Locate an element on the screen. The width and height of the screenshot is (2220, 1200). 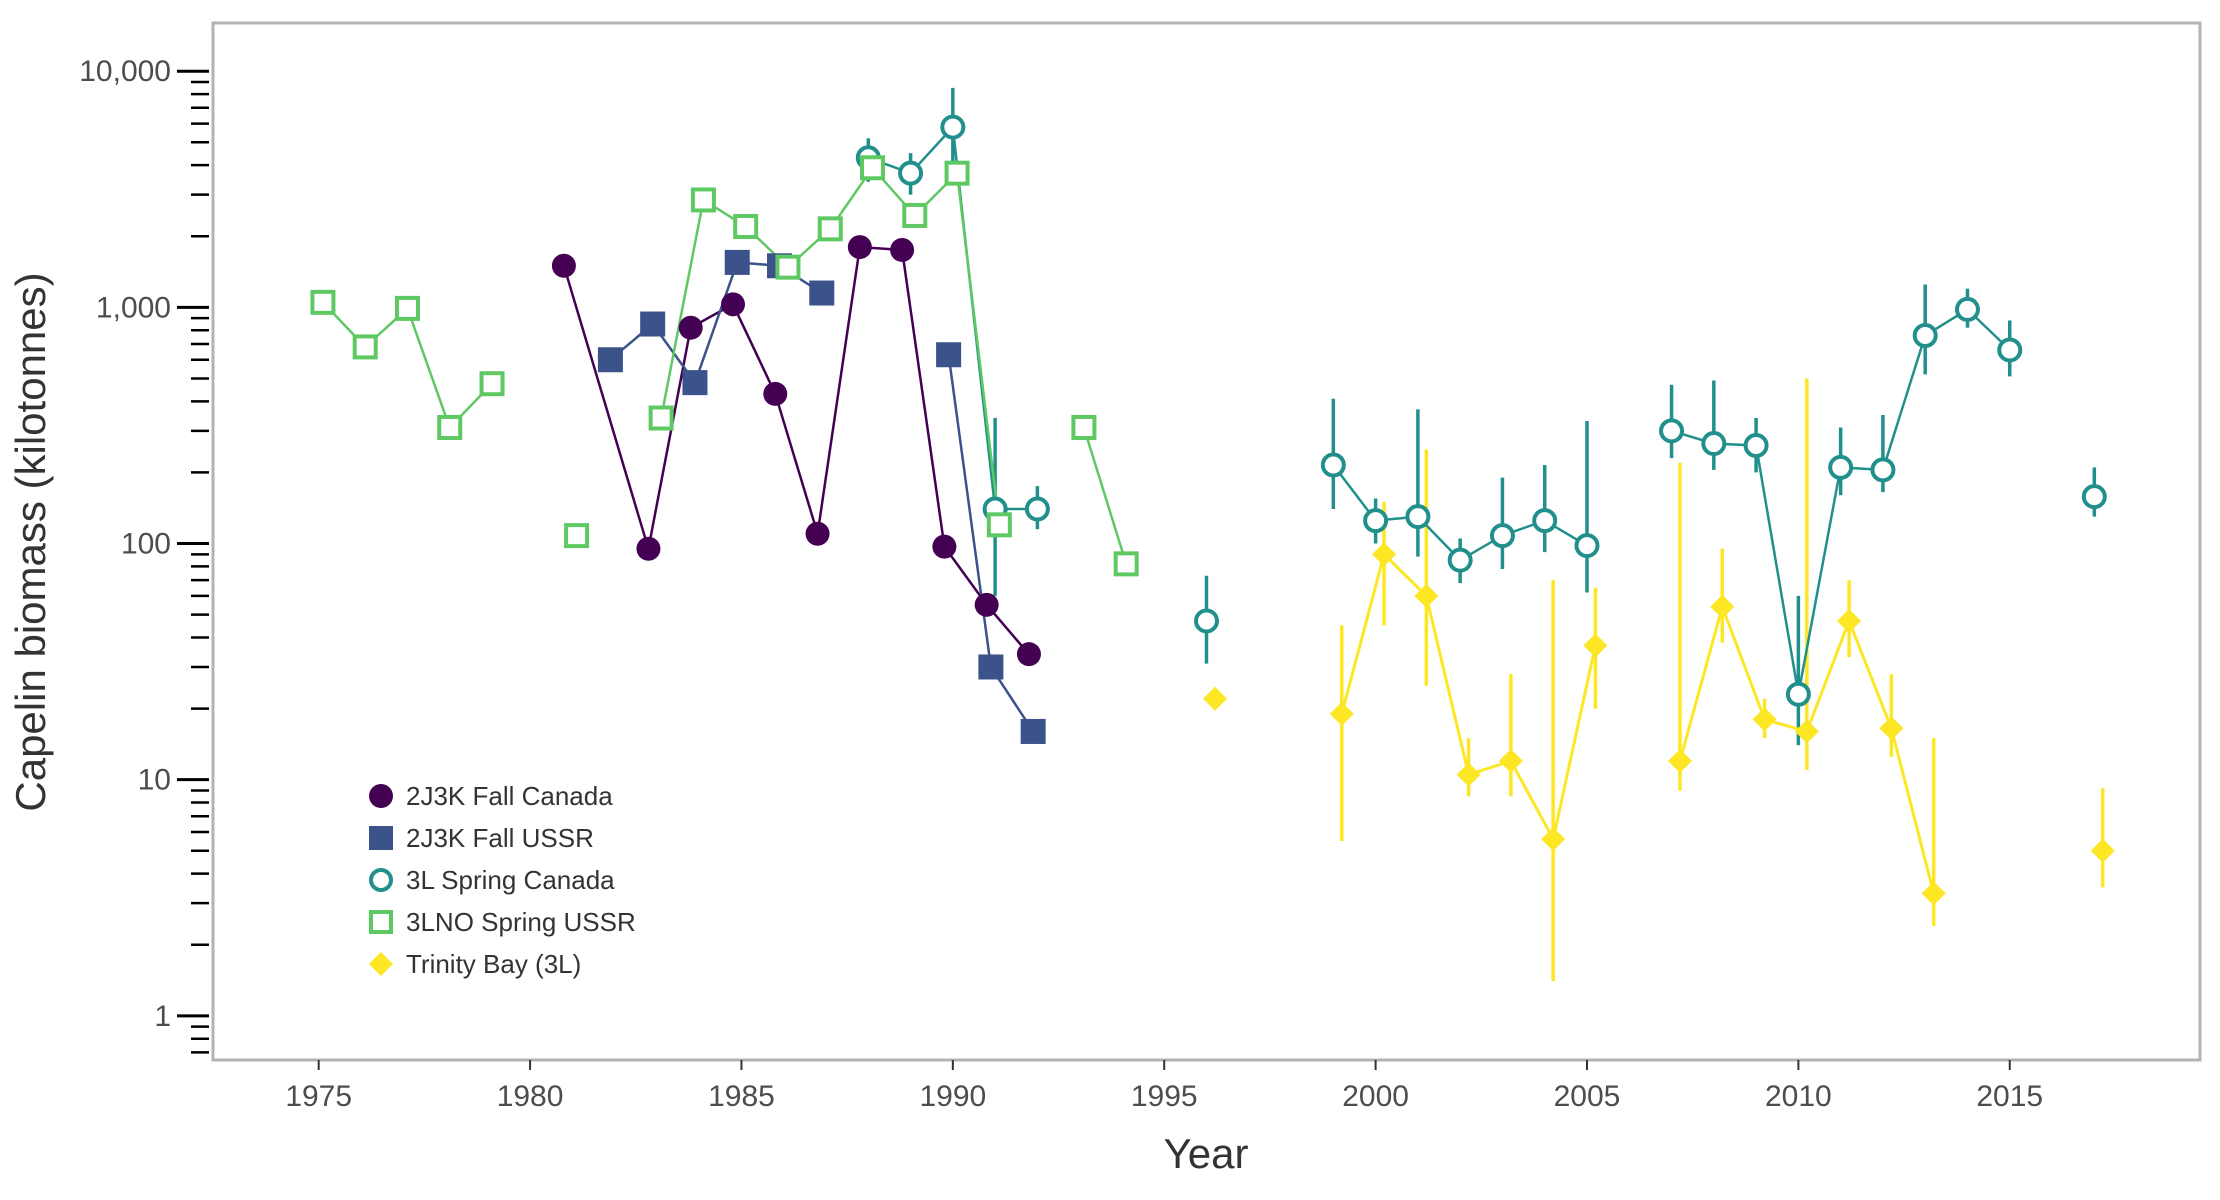
legend-key-trinity-bay-3l is located at coordinates (381, 964).